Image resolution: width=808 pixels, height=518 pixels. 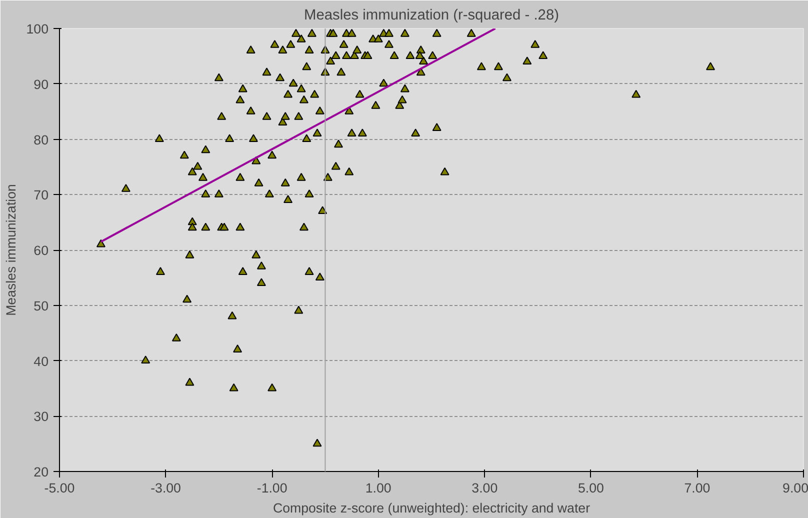 What do you see at coordinates (697, 488) in the screenshot?
I see `x-tick-label: 7.00` at bounding box center [697, 488].